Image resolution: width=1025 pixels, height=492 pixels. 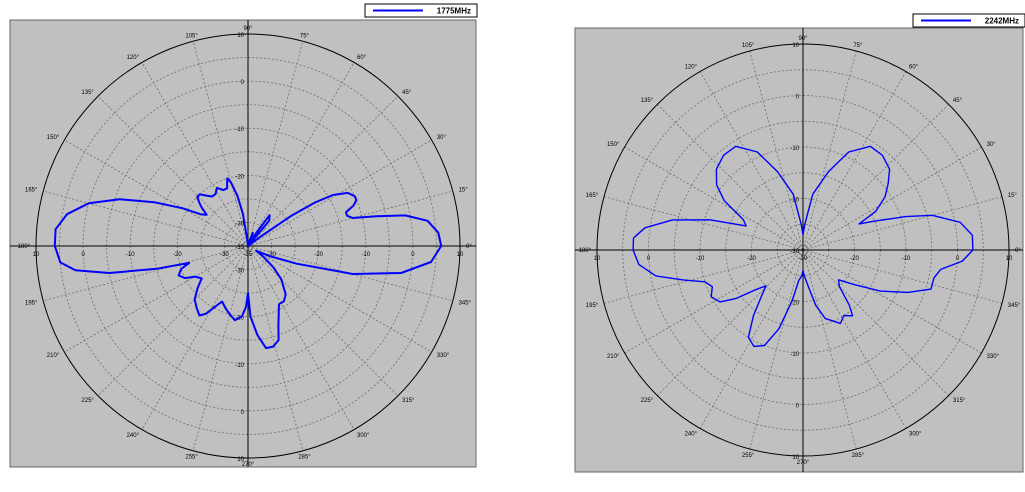 I want to click on angle-tick-label: 285°, so click(x=858, y=456).